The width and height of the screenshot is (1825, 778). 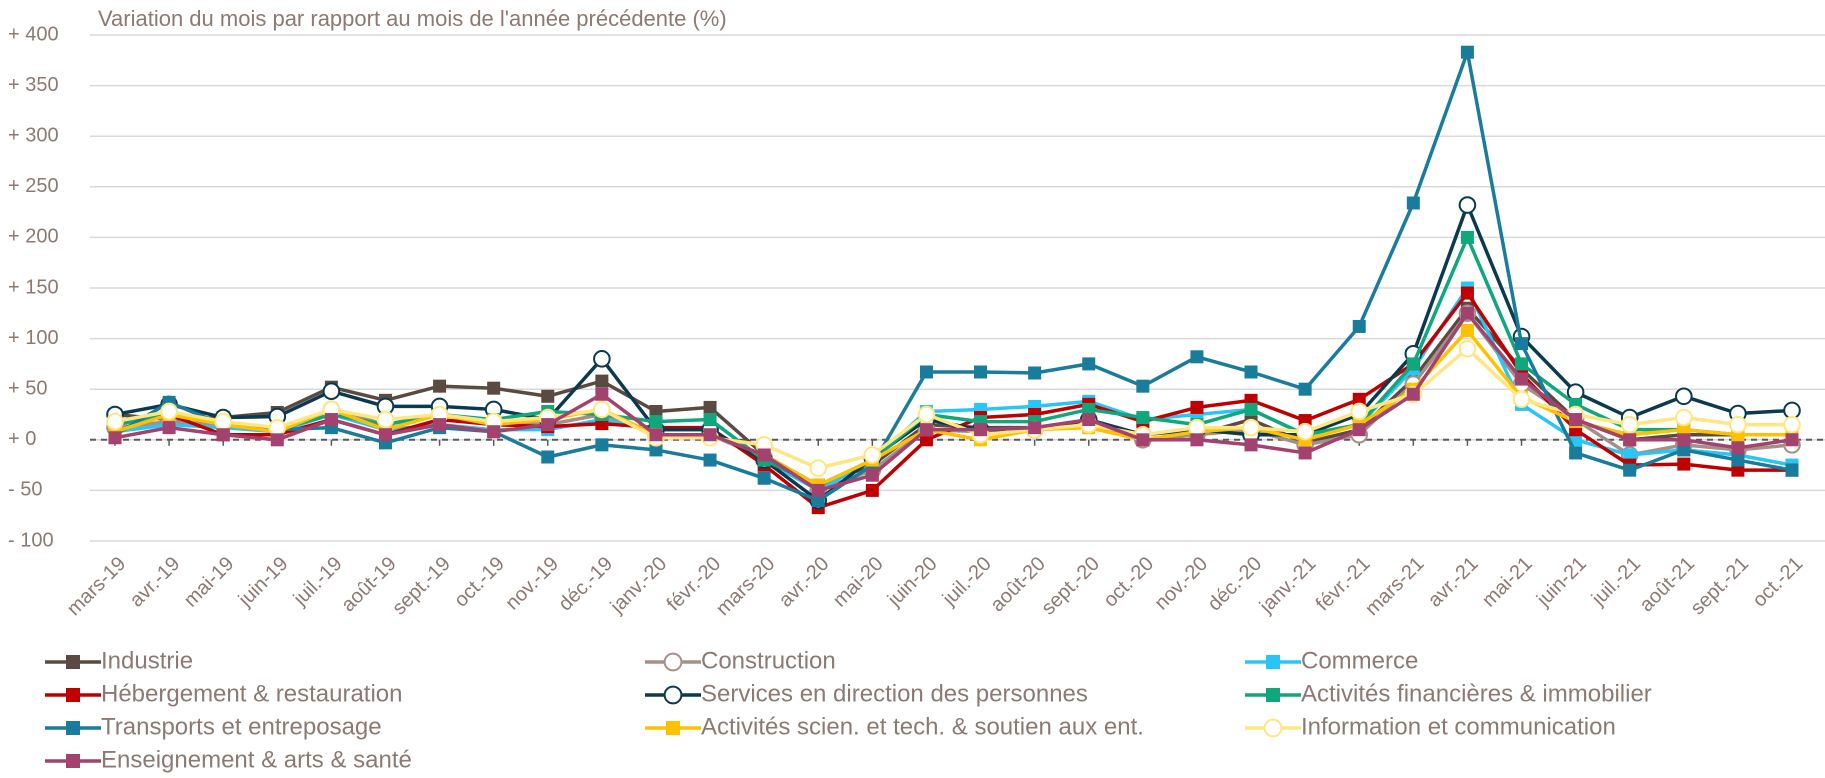 I want to click on x-tick-label: mai-21, so click(x=1507, y=582).